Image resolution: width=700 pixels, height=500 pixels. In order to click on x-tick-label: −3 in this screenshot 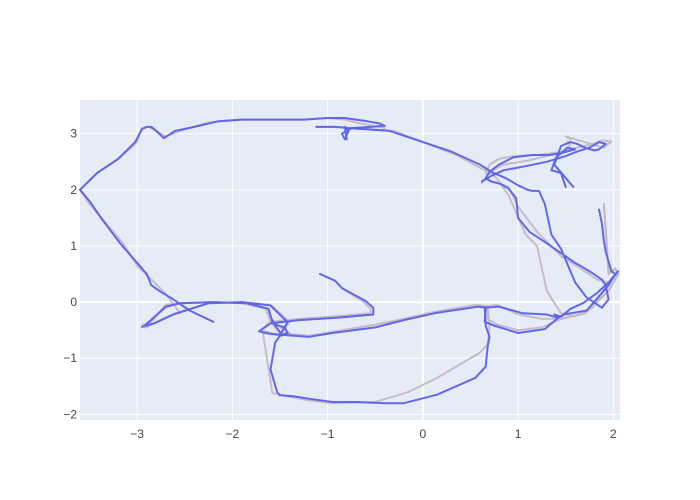, I will do `click(137, 434)`.